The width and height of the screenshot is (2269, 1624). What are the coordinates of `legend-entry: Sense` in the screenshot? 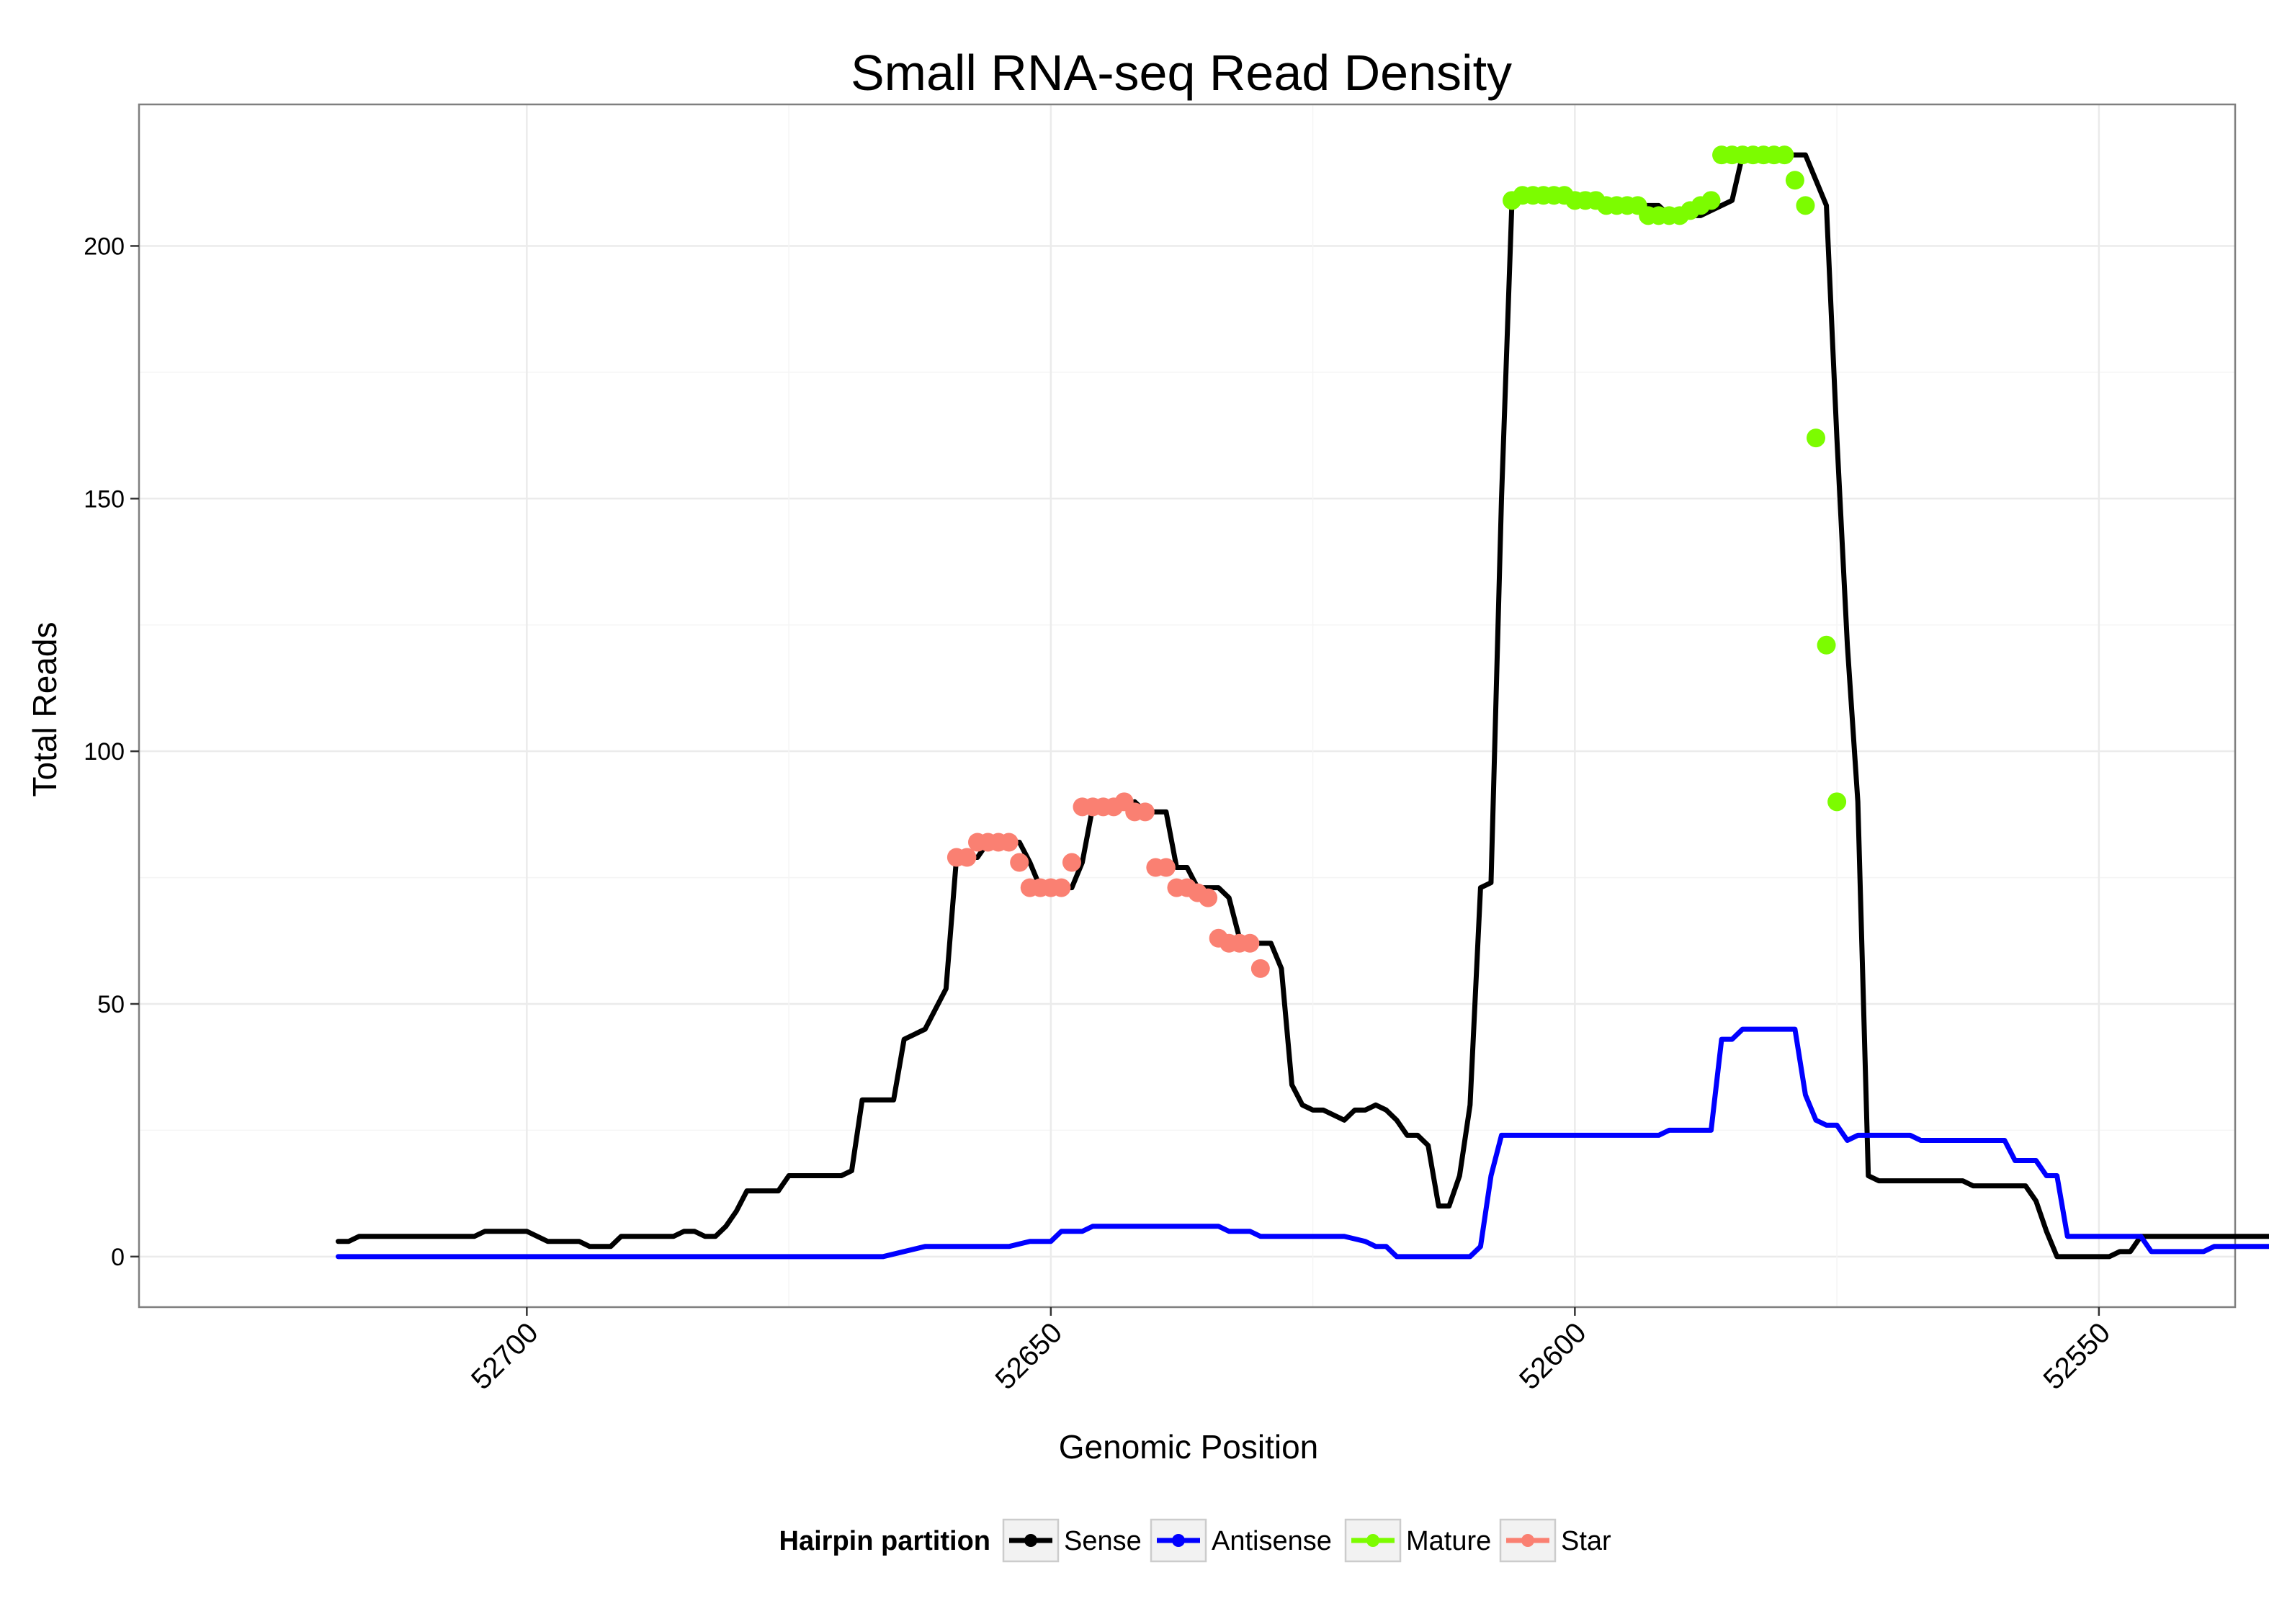 It's located at (1072, 1541).